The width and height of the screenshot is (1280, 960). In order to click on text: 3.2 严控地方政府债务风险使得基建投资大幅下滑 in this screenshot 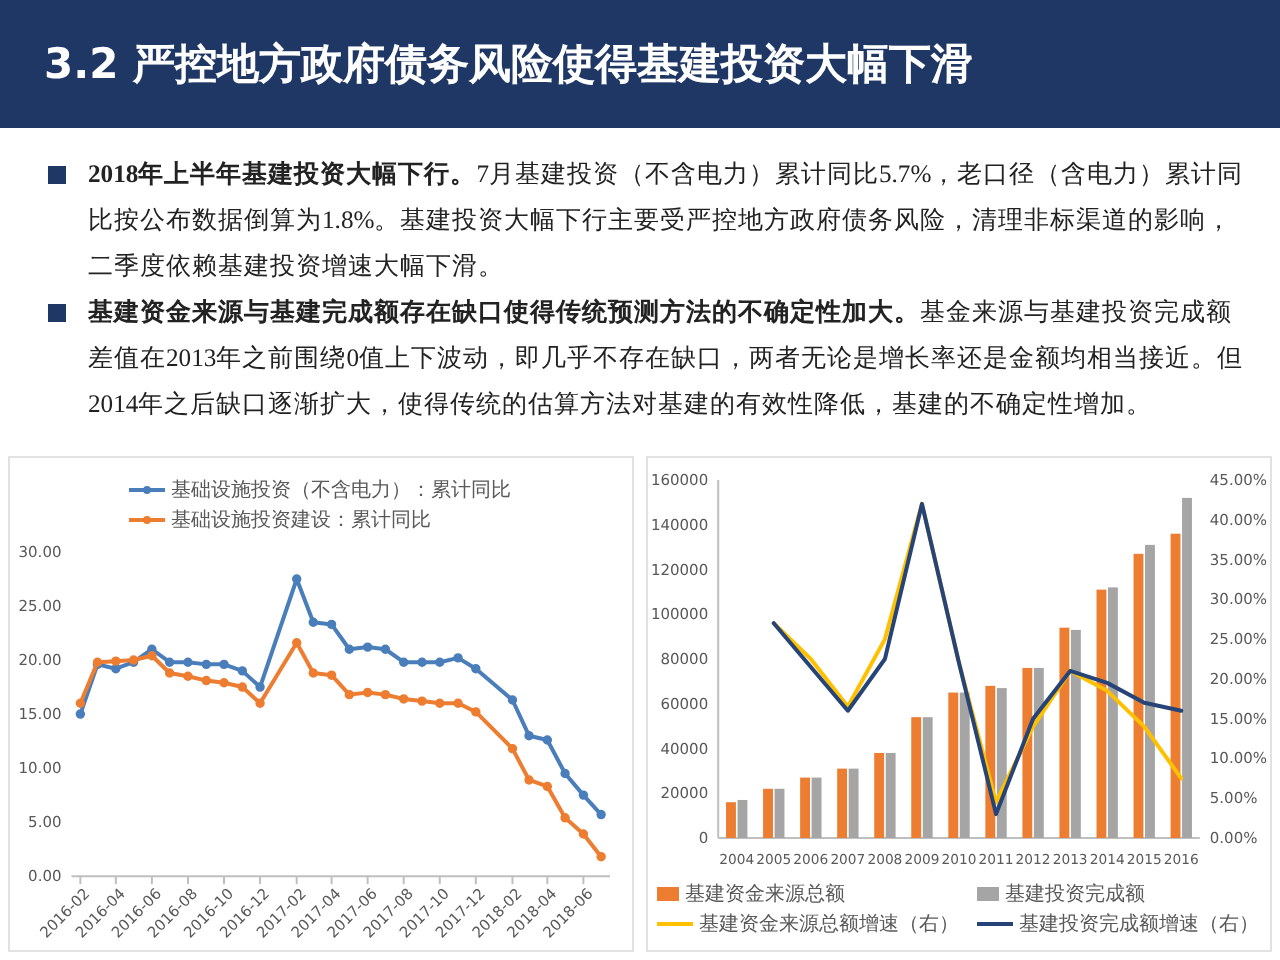, I will do `click(509, 65)`.